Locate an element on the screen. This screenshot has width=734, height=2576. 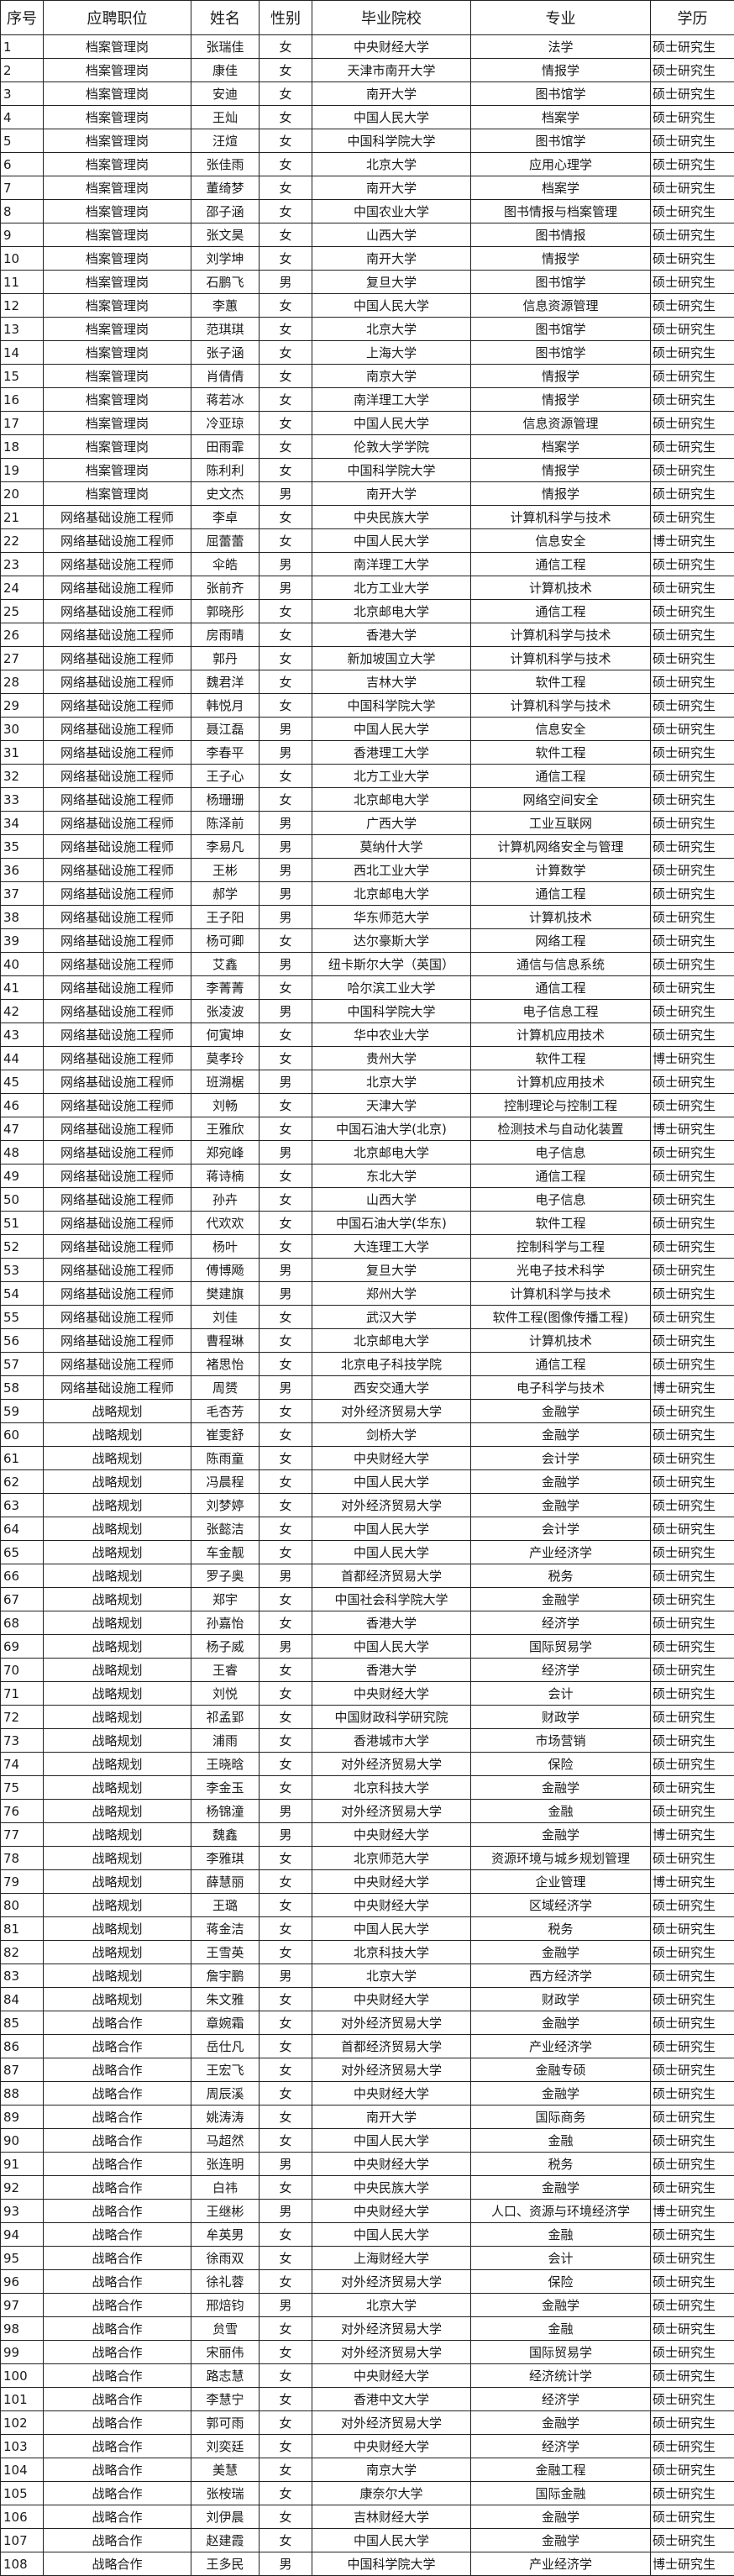
cell-index: 38 is located at coordinates (22, 917).